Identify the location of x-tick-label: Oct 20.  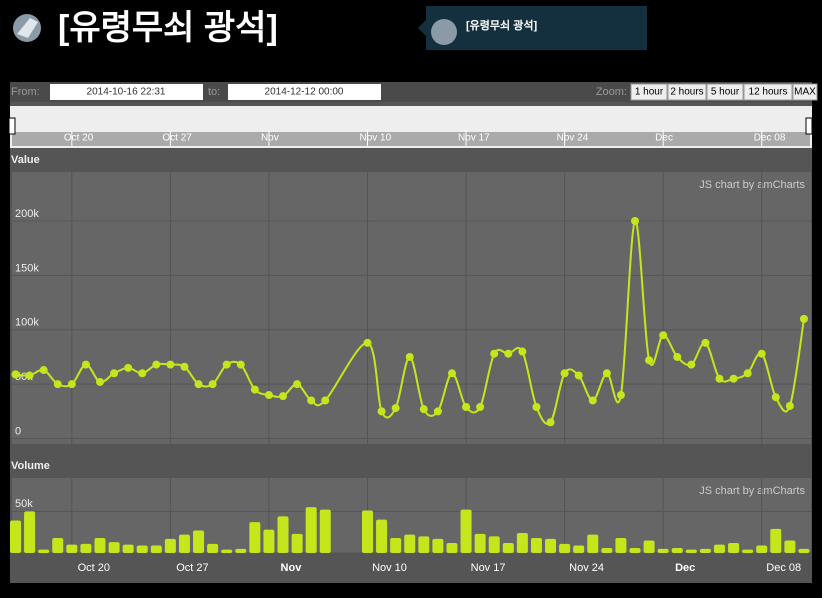
(94, 568).